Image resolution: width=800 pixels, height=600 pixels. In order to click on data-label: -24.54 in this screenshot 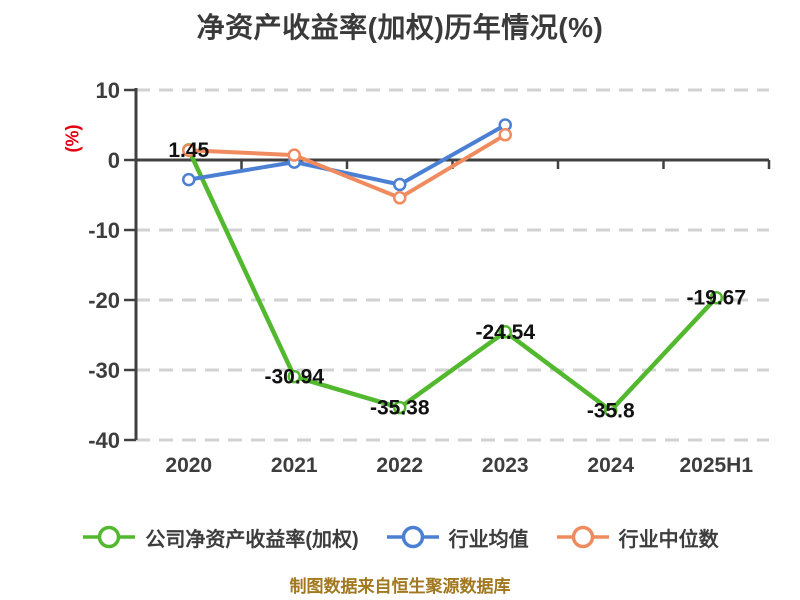, I will do `click(505, 332)`.